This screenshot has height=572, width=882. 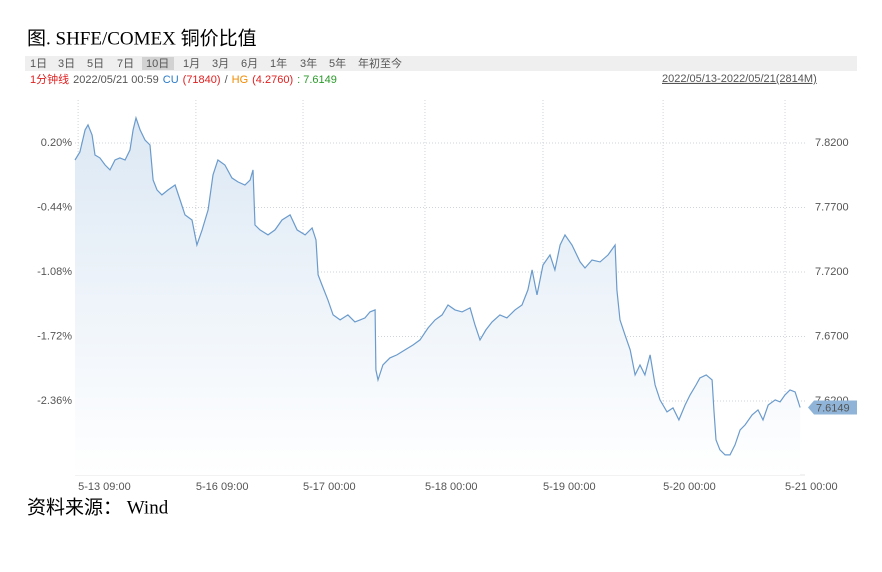 I want to click on tab: 年初至今, so click(x=380, y=63).